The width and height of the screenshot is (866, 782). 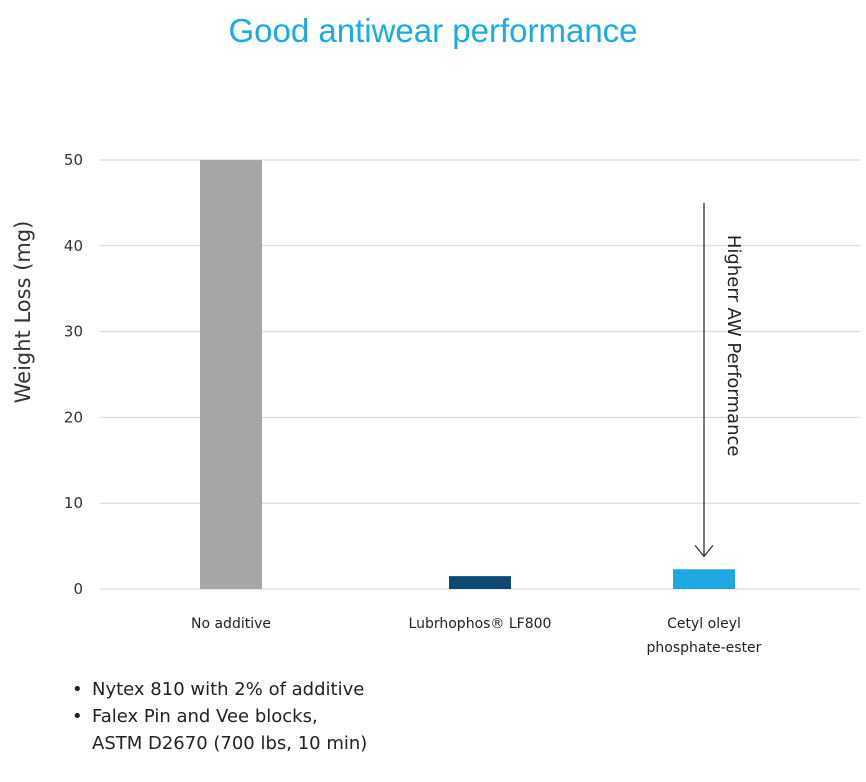 I want to click on category-label: Cetyl oleyl, so click(x=704, y=624).